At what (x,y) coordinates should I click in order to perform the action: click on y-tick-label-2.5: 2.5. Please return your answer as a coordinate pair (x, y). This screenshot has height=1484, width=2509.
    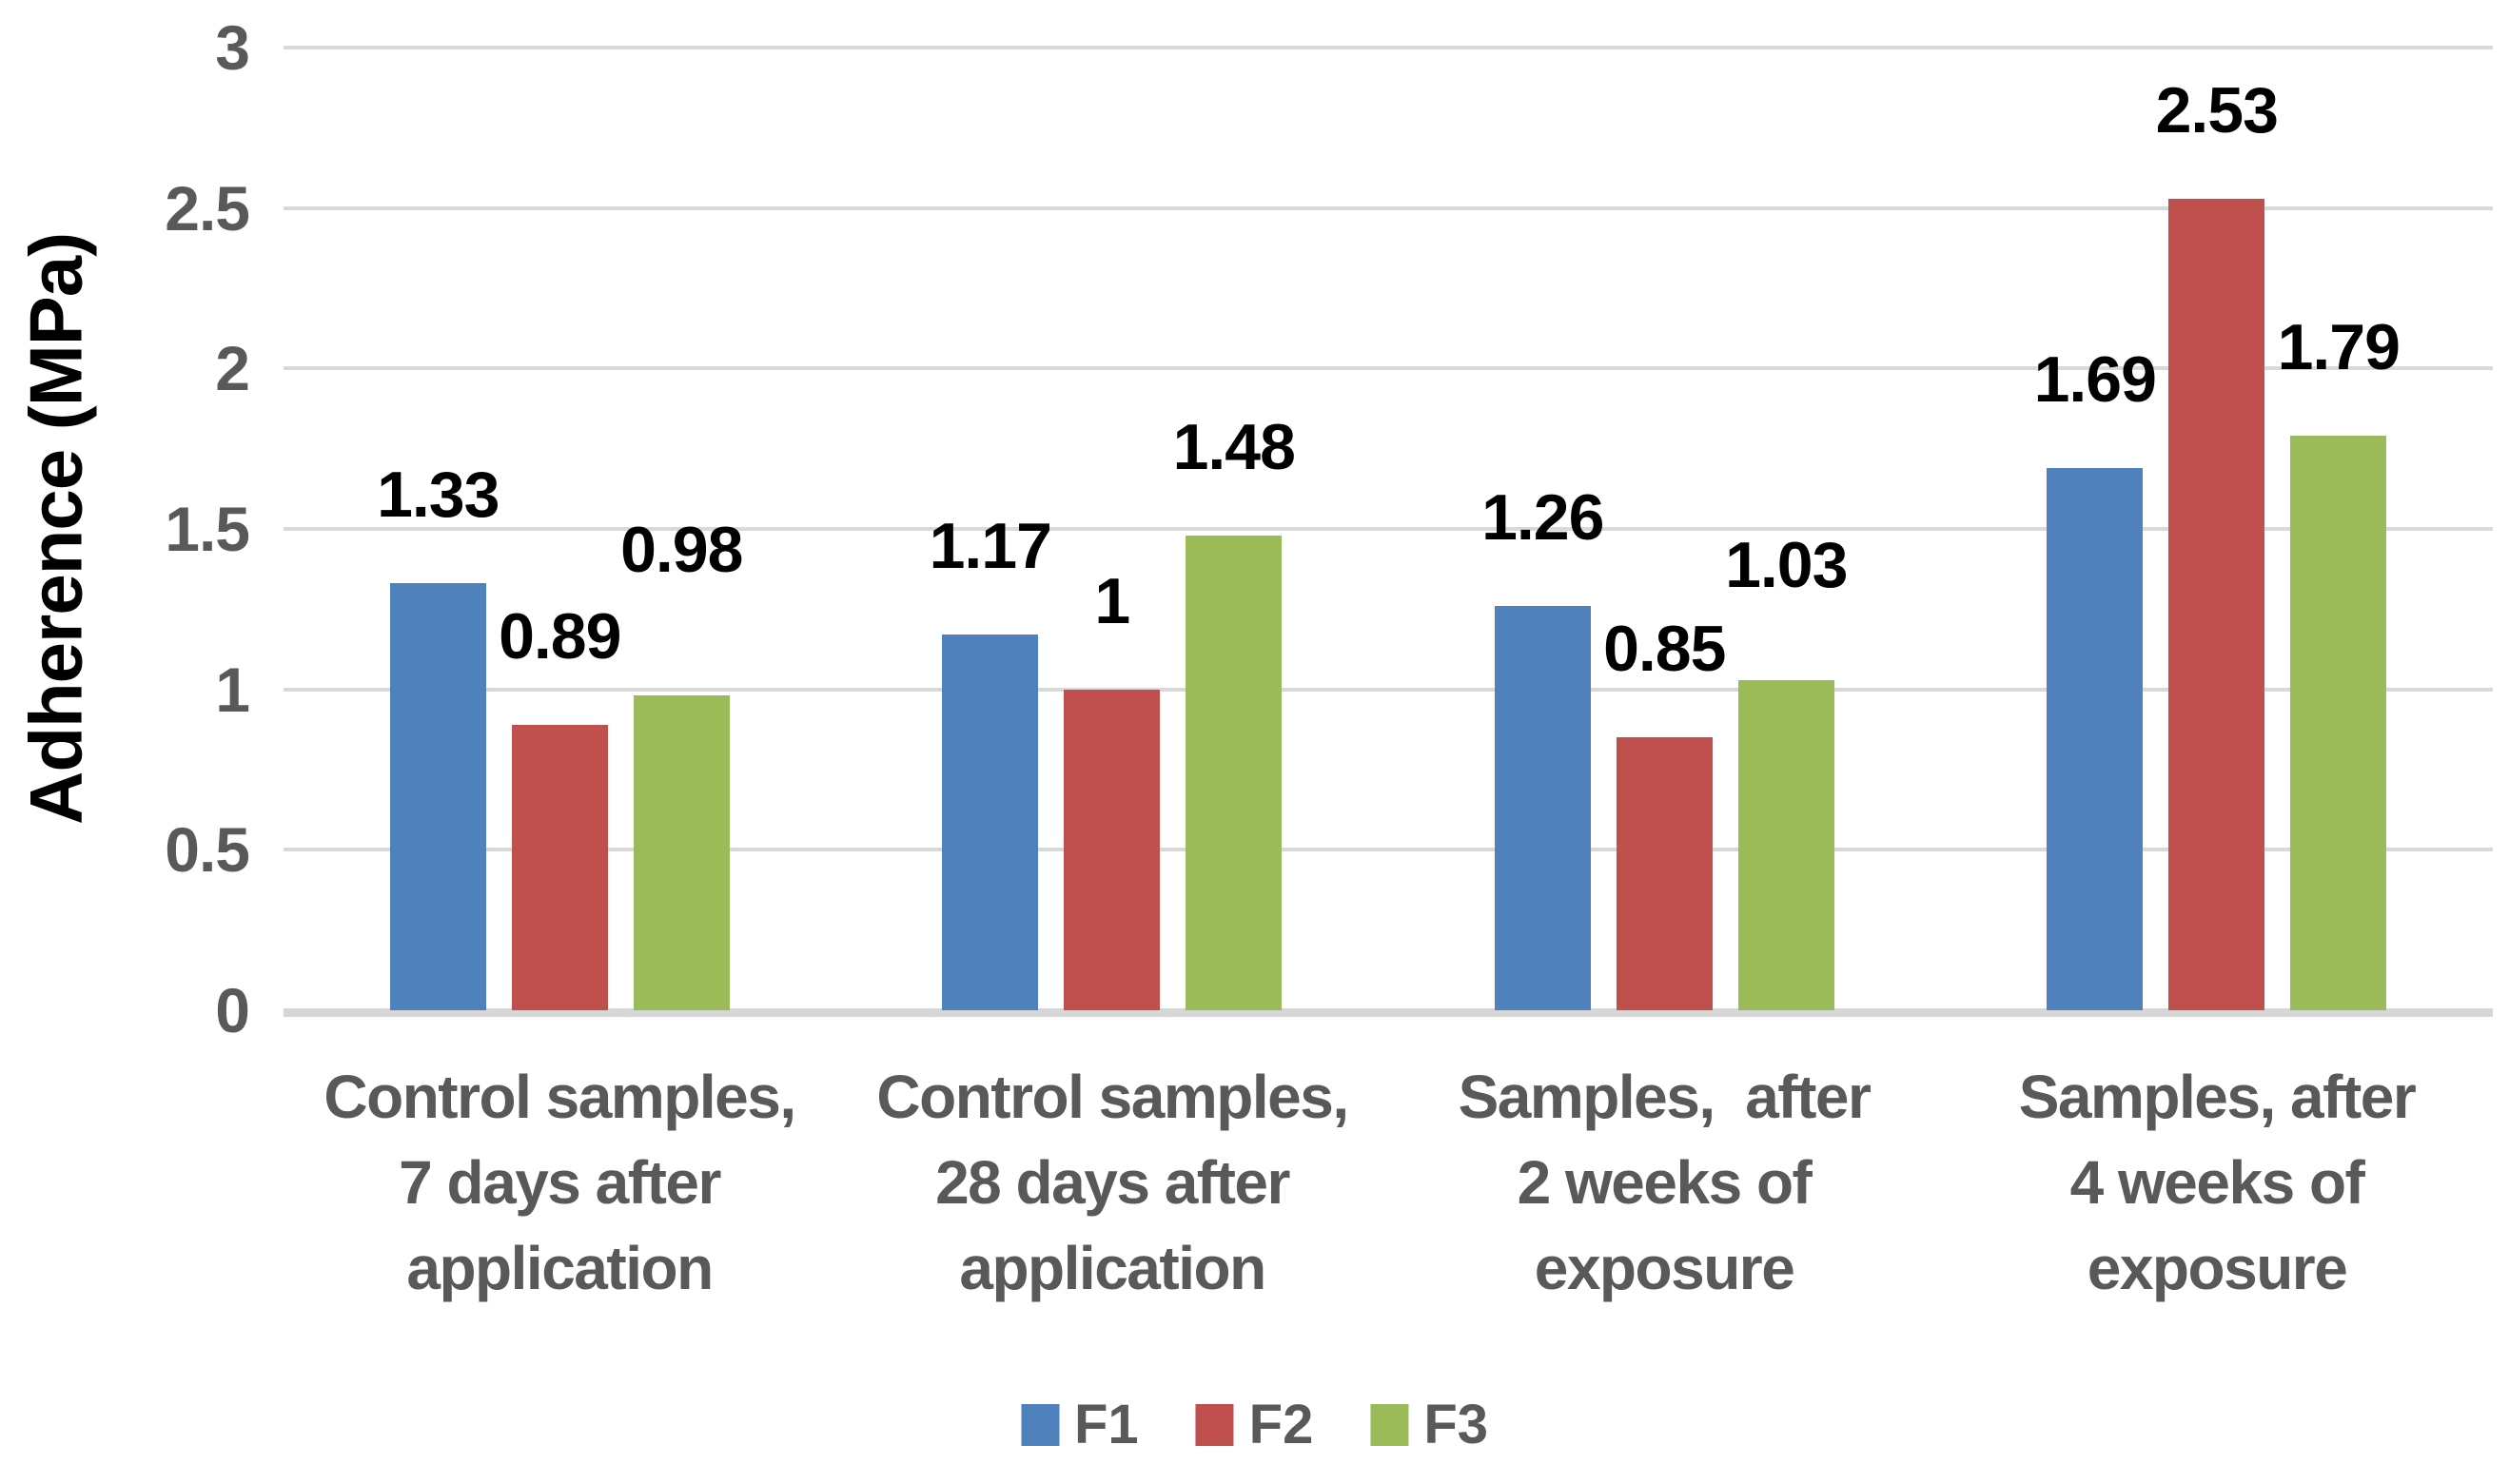
    Looking at the image, I should click on (208, 208).